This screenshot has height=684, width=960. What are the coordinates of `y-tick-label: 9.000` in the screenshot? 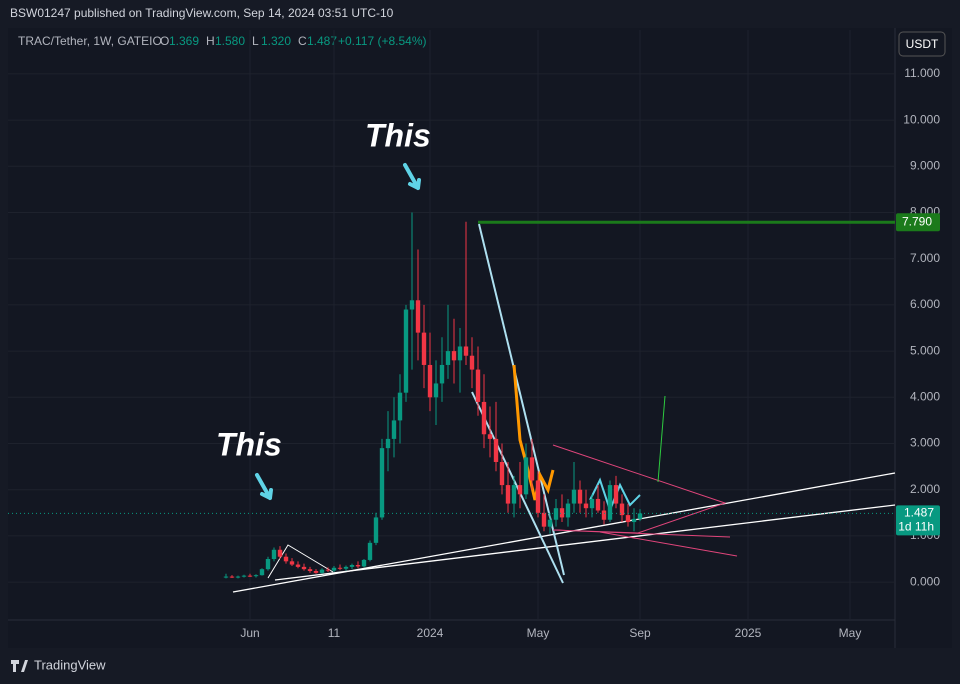 It's located at (925, 165).